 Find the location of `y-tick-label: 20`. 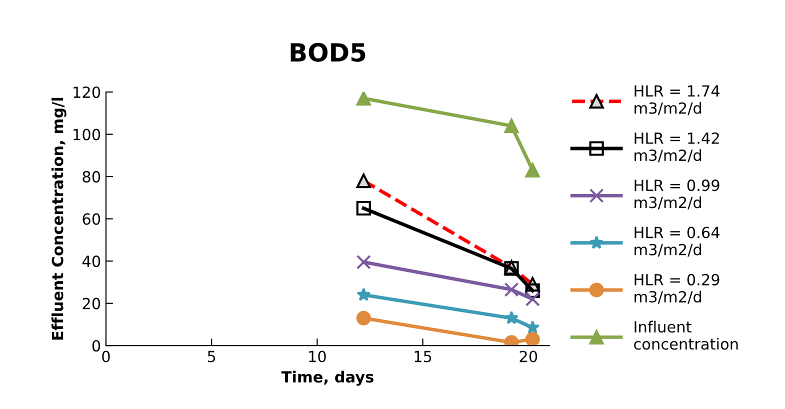

y-tick-label: 20 is located at coordinates (91, 304).